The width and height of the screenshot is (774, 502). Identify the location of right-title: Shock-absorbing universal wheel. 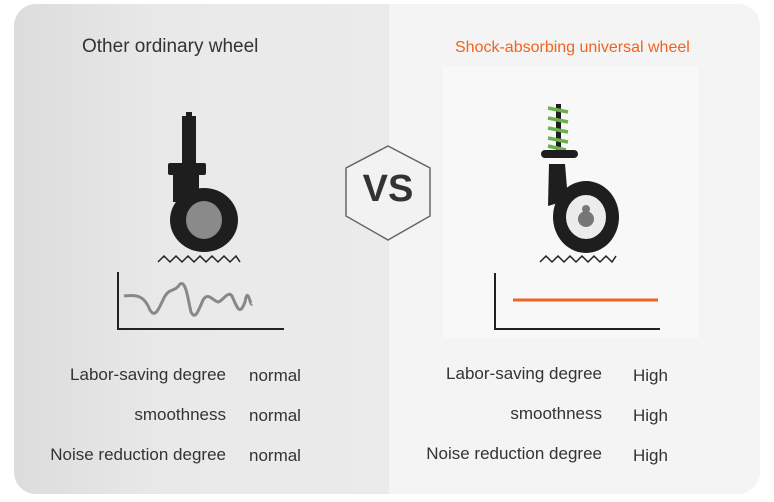
(572, 47).